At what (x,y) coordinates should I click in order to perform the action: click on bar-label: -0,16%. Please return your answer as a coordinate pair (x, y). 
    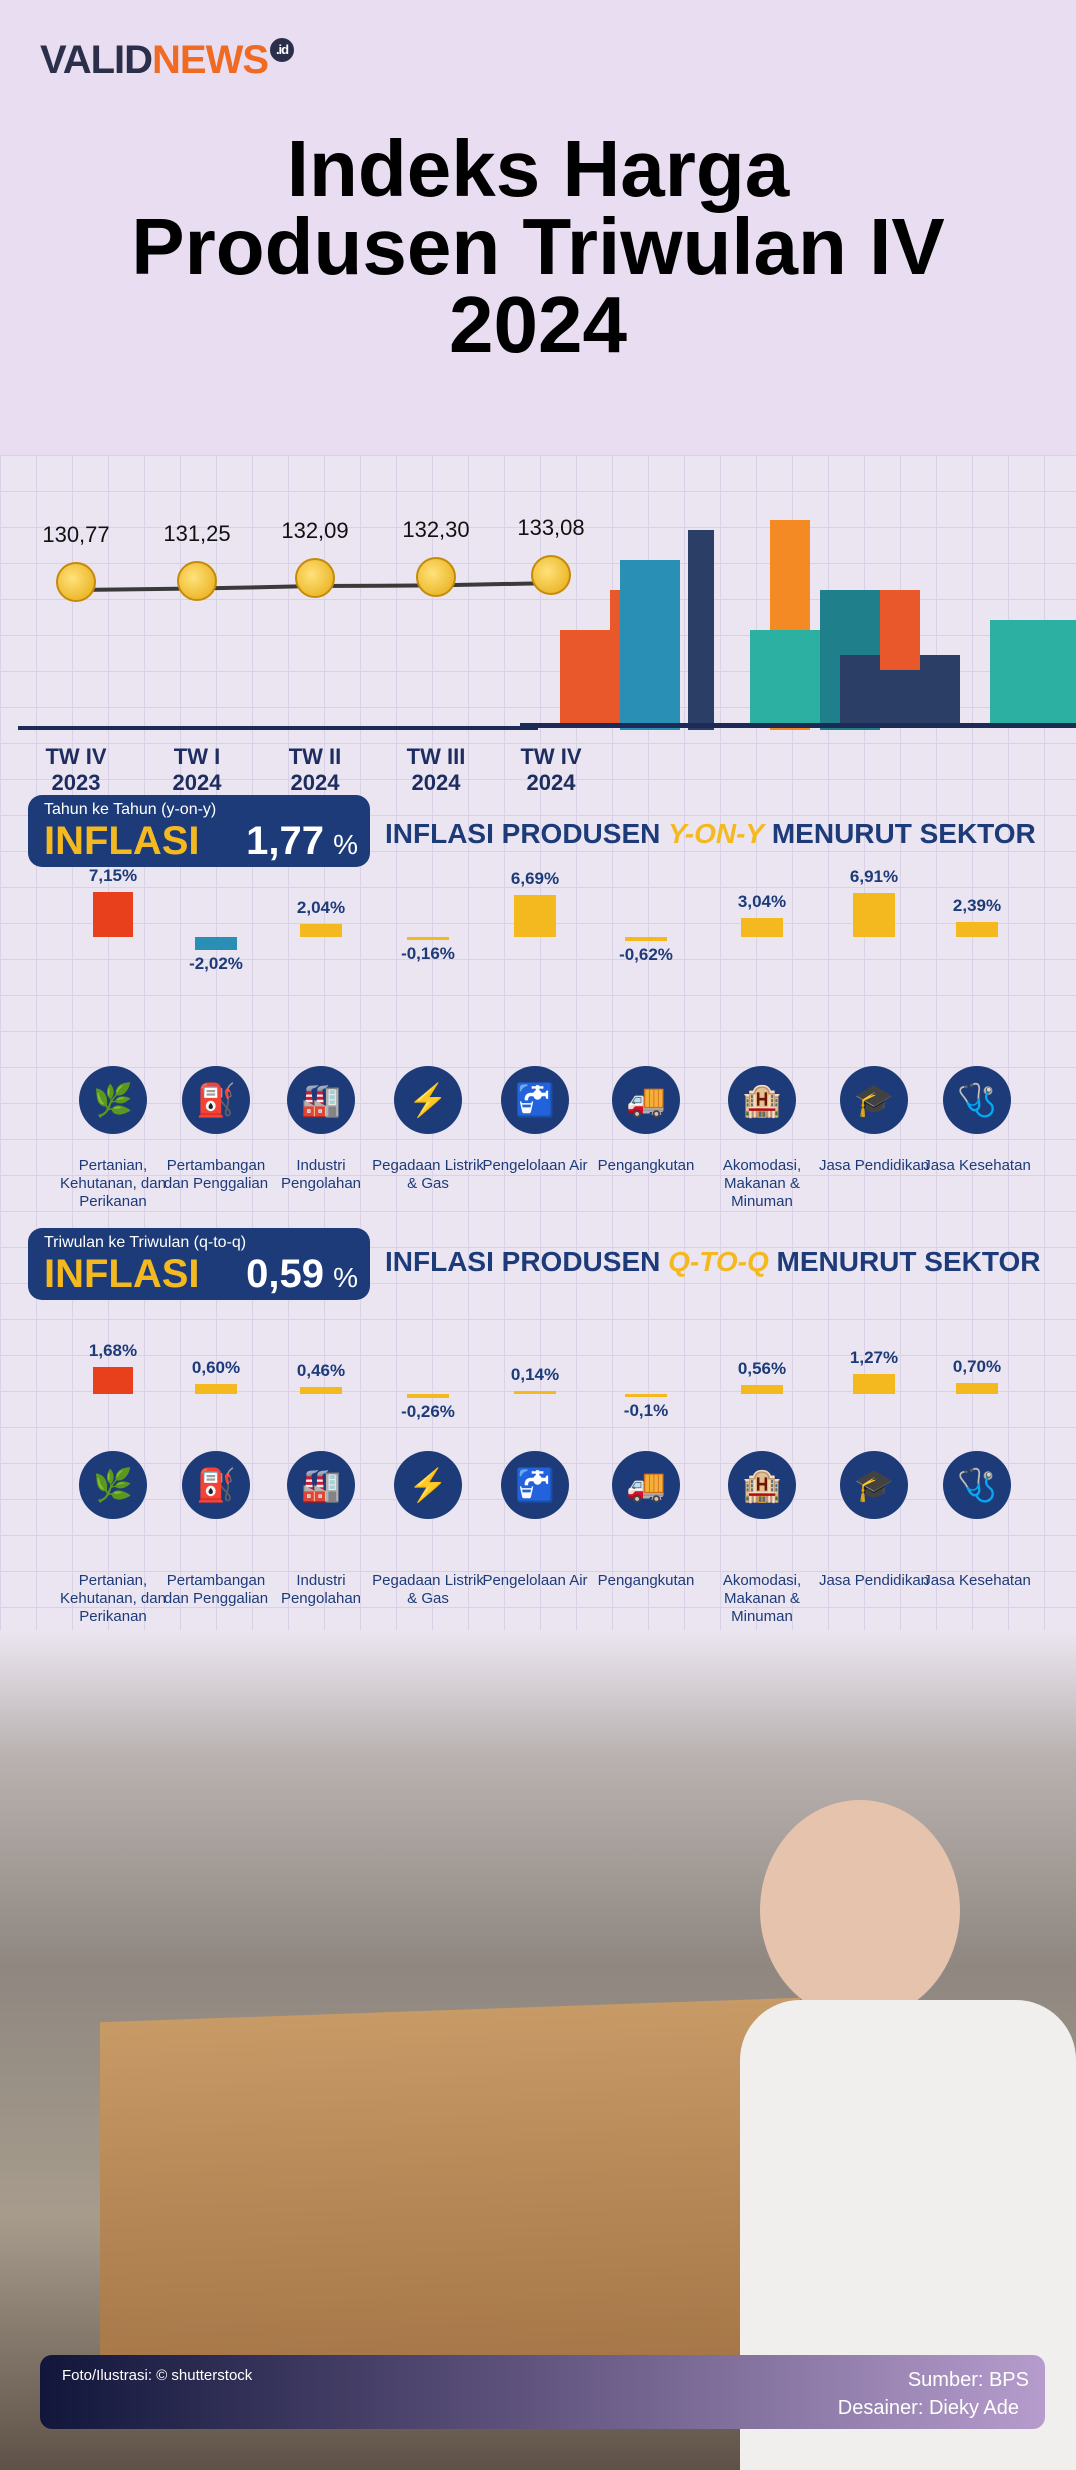
    Looking at the image, I should click on (428, 953).